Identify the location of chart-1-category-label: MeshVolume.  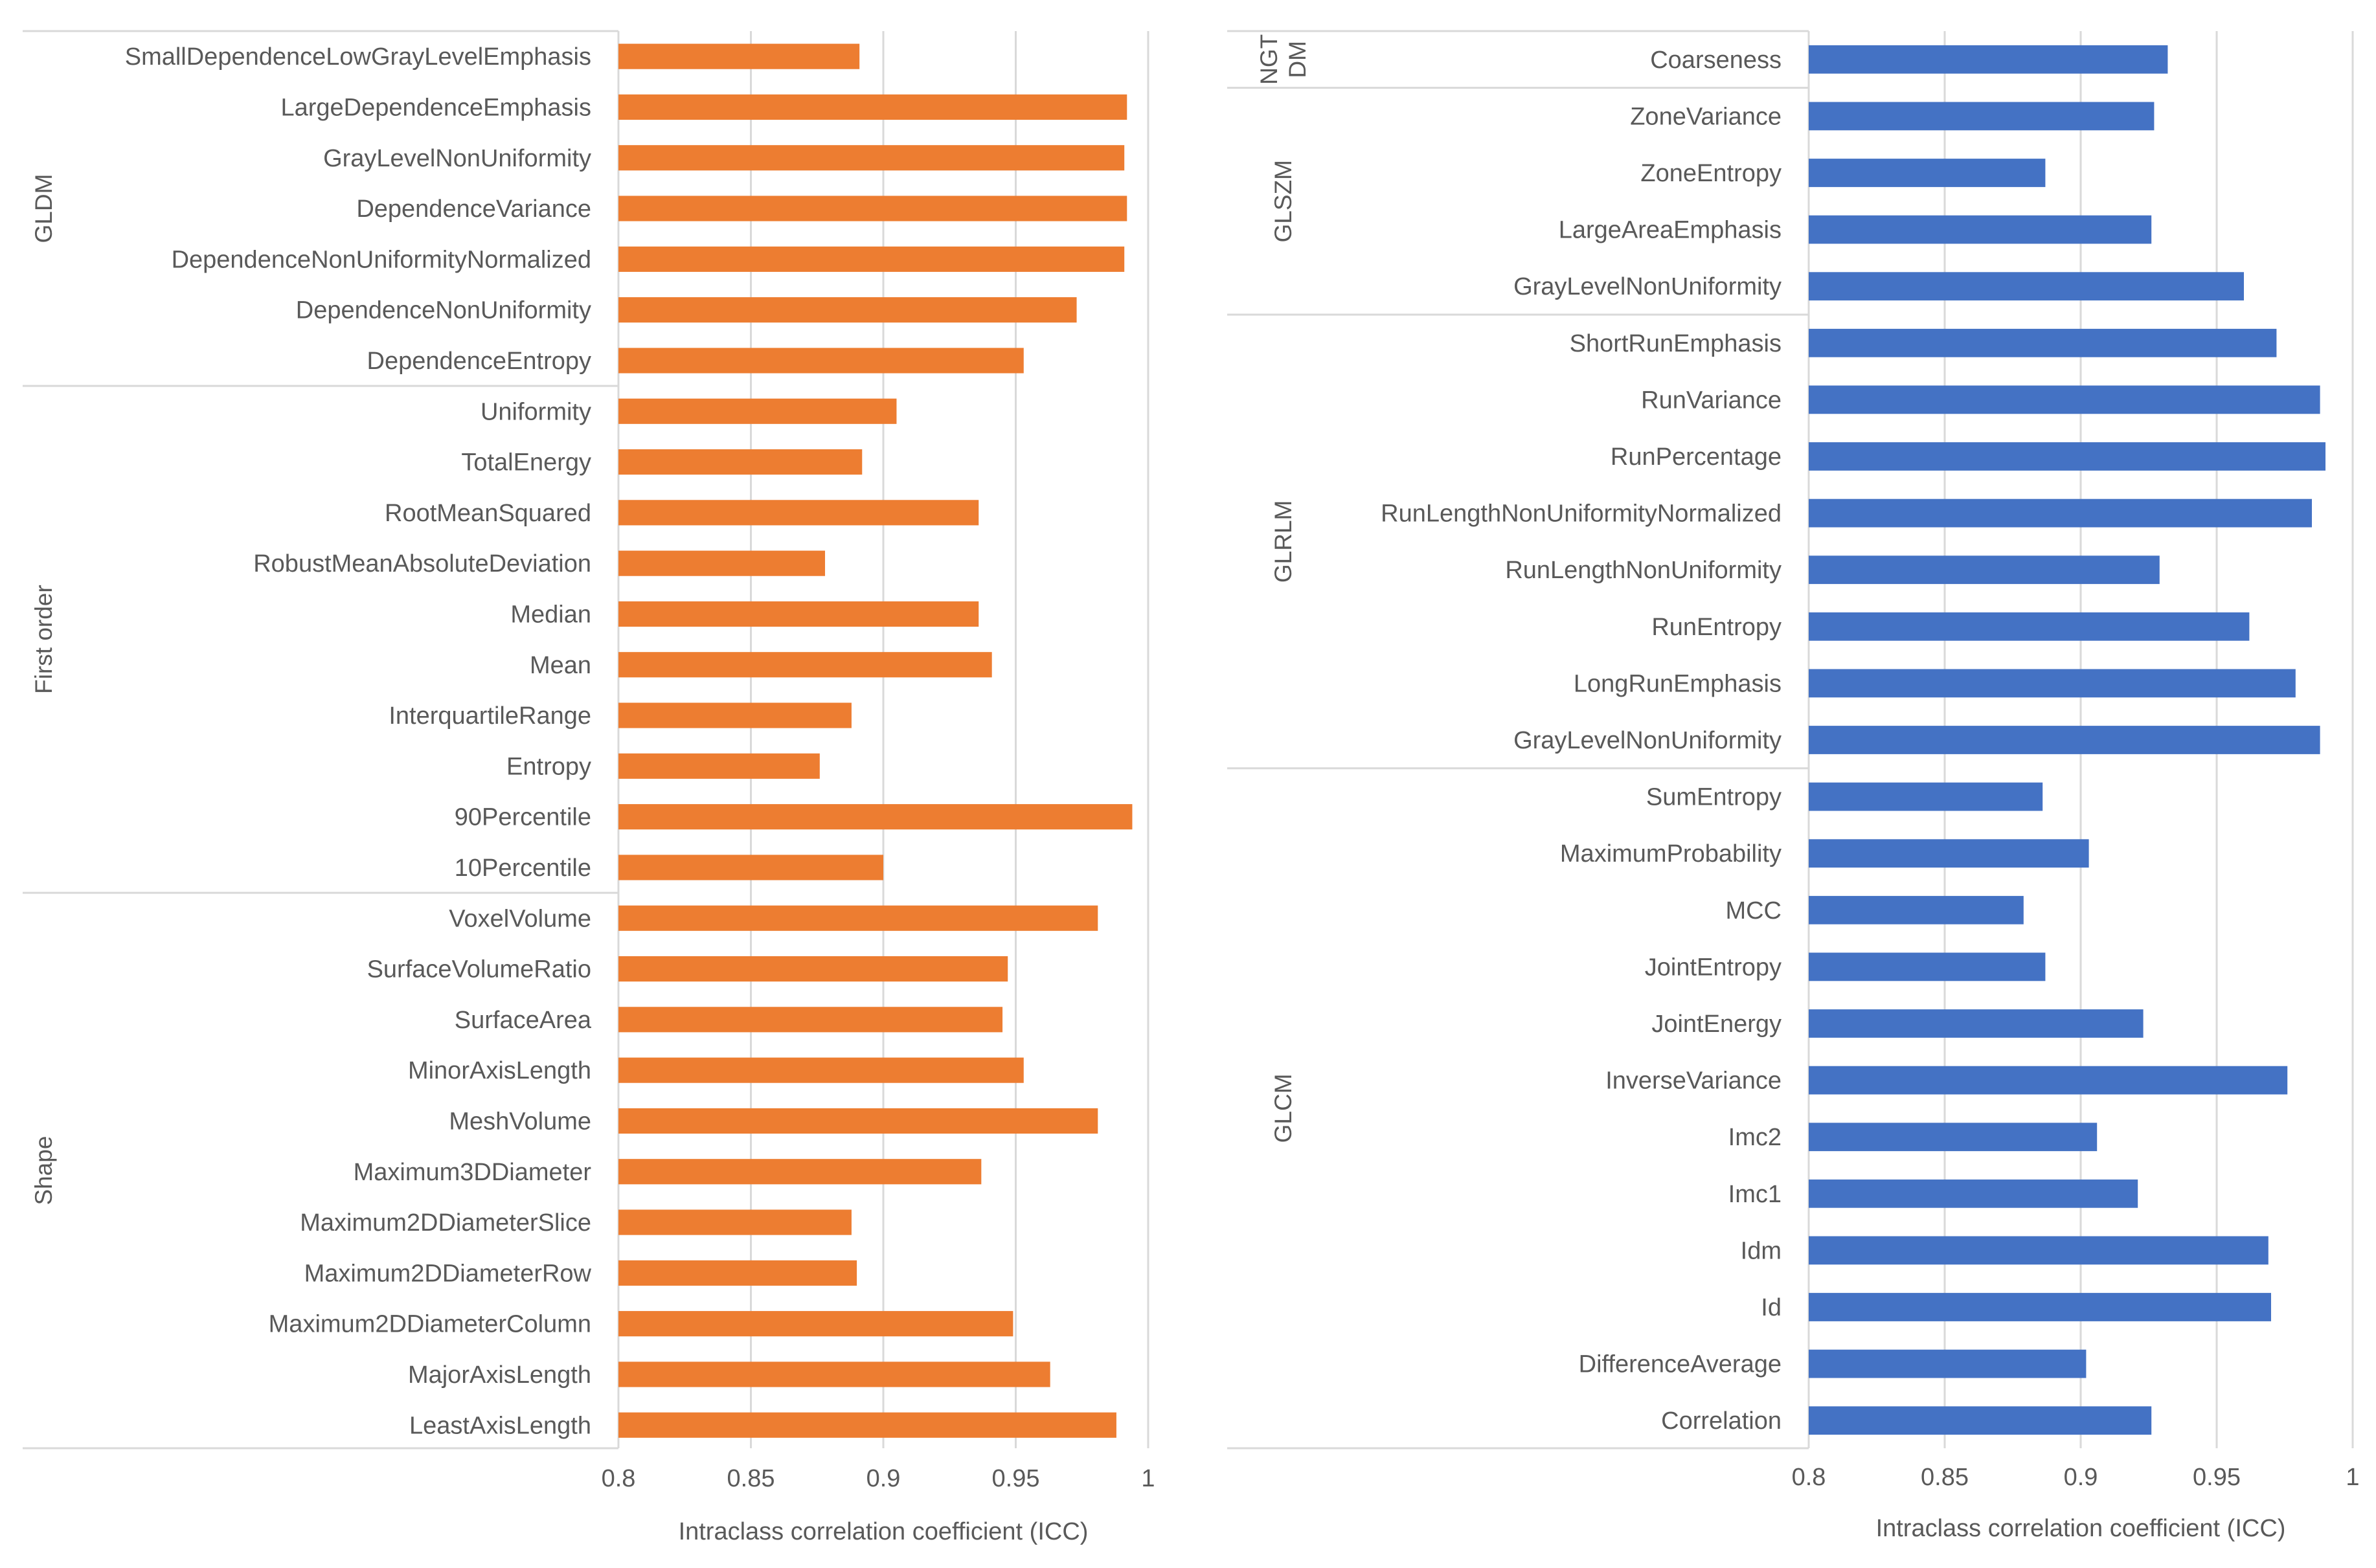
(520, 1122).